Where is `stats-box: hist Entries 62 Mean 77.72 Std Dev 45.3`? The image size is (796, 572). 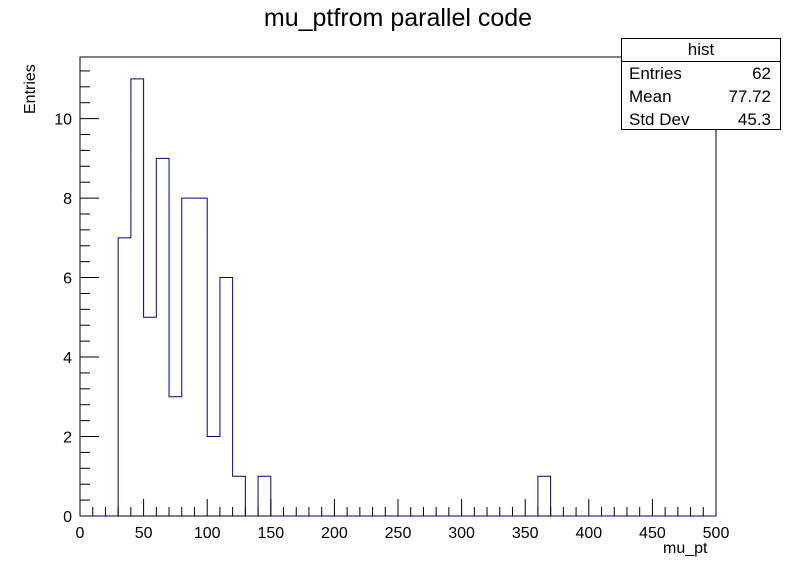
stats-box: hist Entries 62 Mean 77.72 Std Dev 45.3 is located at coordinates (701, 84).